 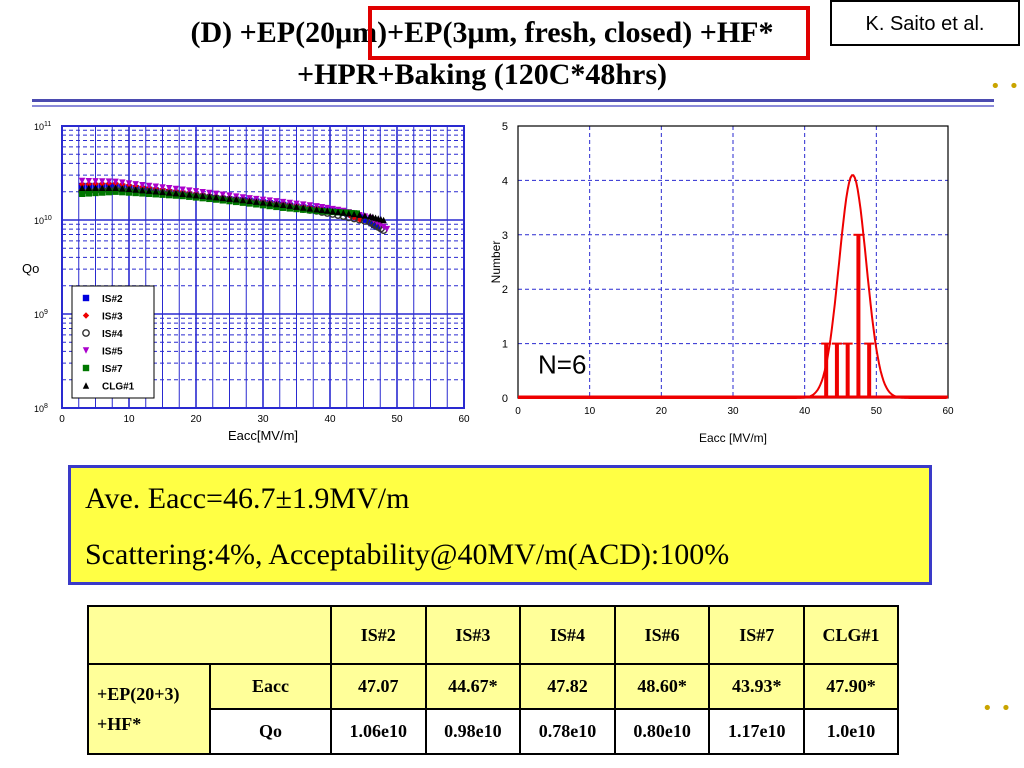 I want to click on legend-label: IS#3, so click(x=112, y=317).